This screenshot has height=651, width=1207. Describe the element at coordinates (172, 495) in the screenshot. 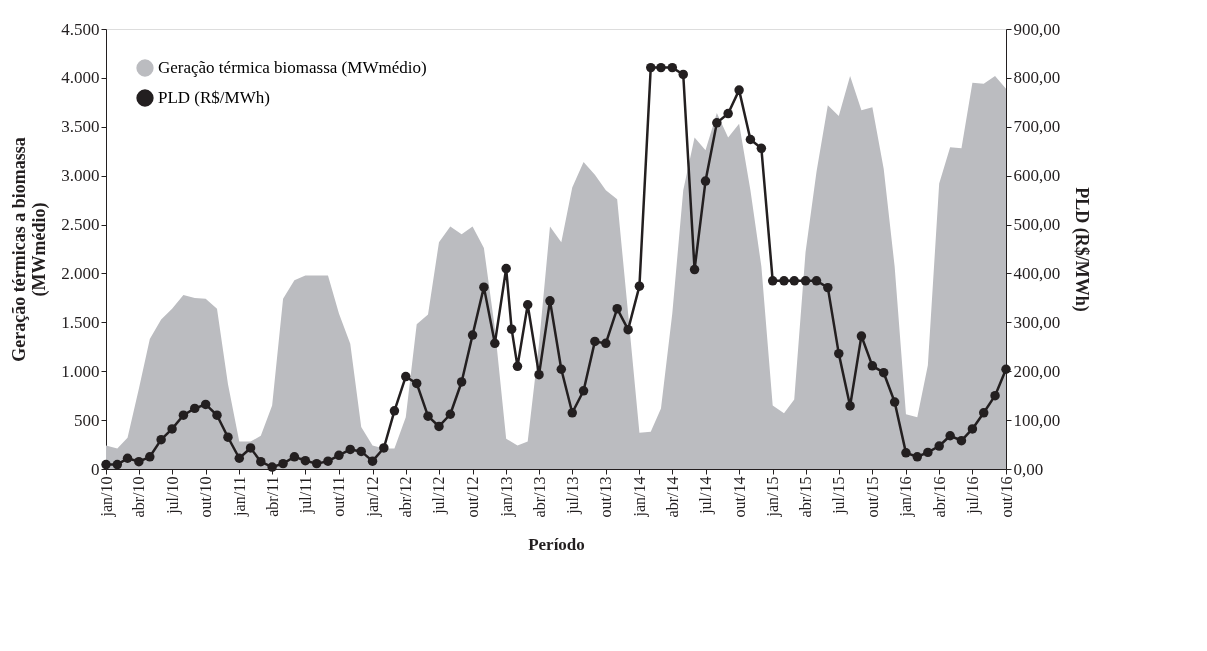

I see `x-tick-label: jul/10` at that location.